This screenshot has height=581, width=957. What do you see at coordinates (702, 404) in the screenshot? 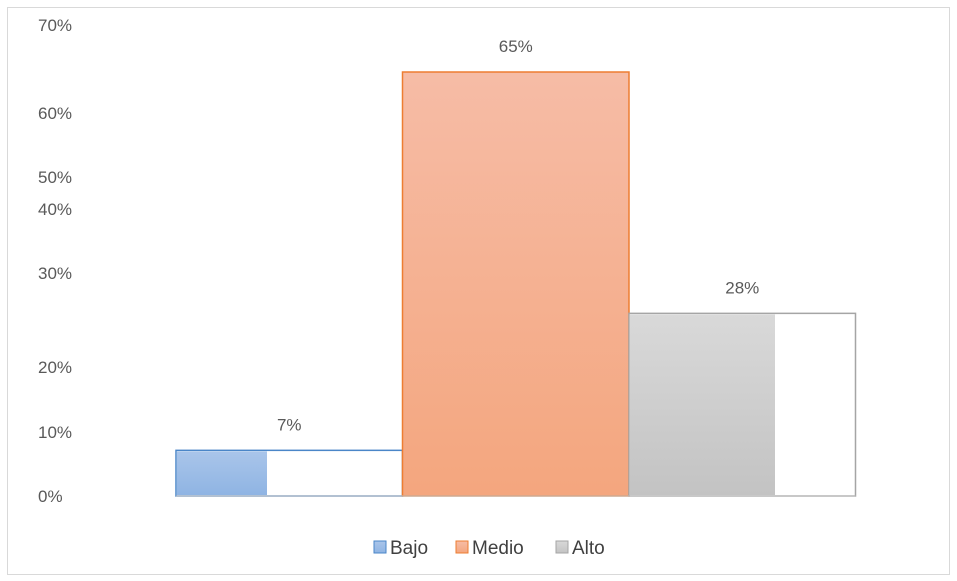
I see `bar-alto` at bounding box center [702, 404].